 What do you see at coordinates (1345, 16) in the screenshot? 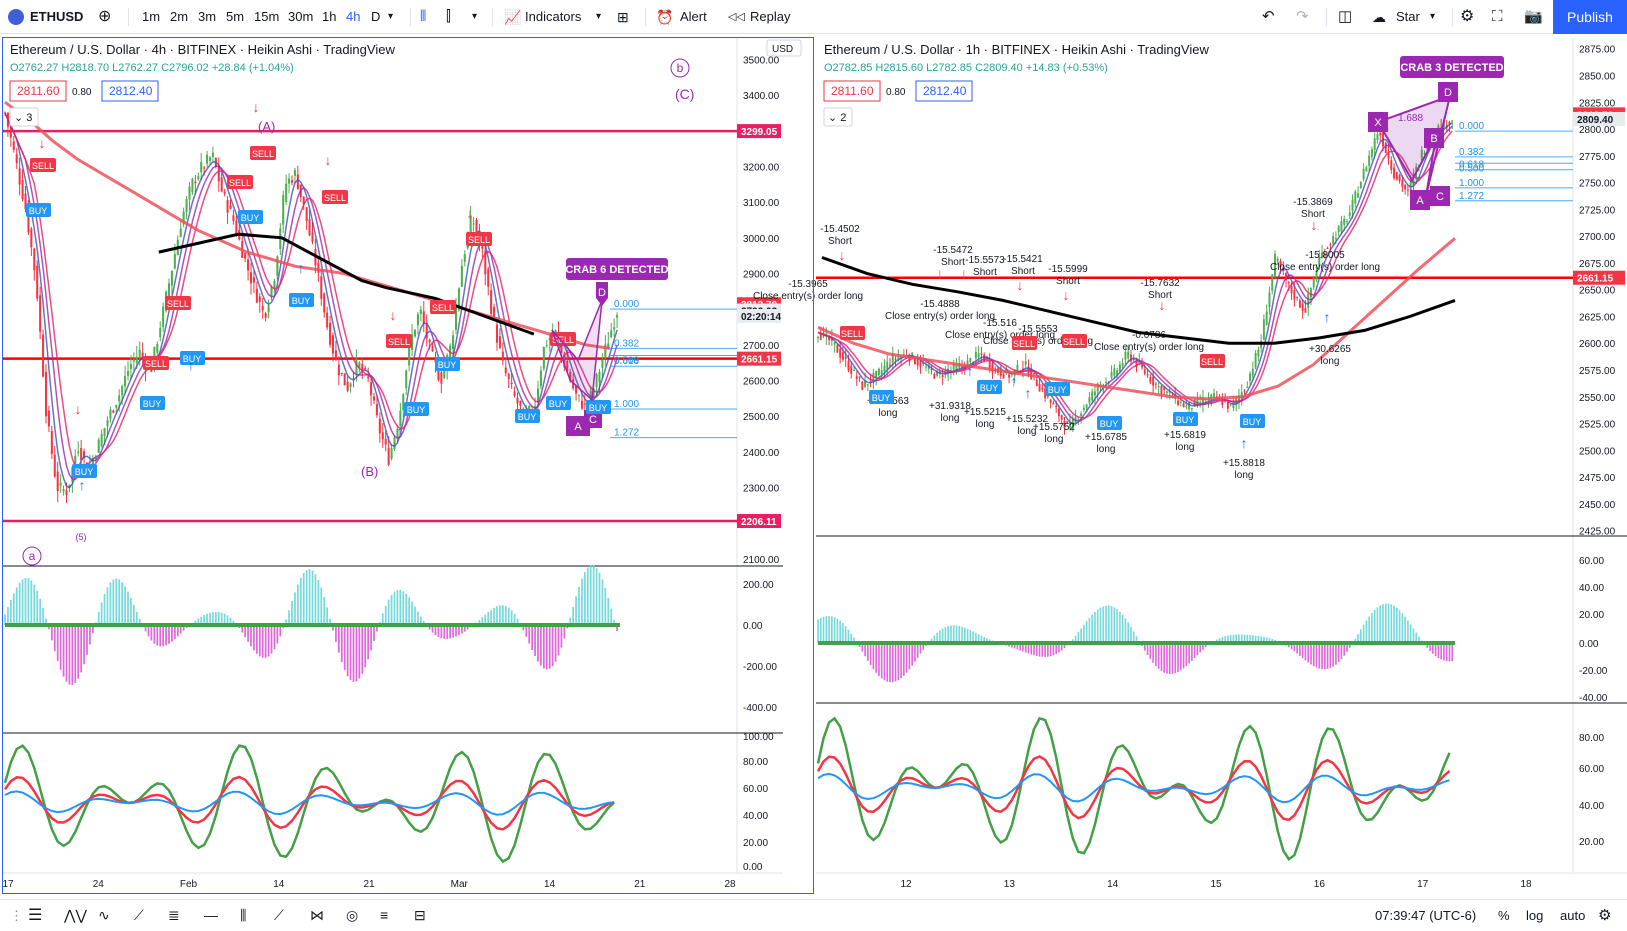
I see `layout-split-icon: ◫` at bounding box center [1345, 16].